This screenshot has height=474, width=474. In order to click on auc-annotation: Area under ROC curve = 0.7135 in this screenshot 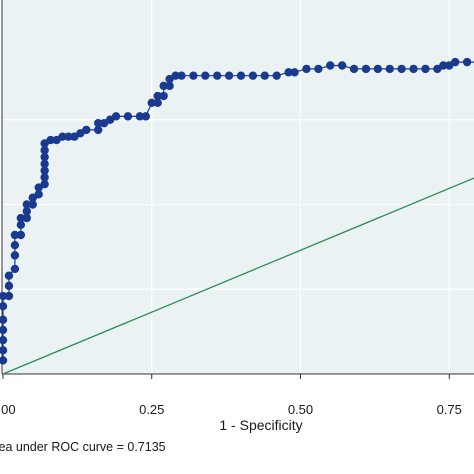, I will do `click(83, 447)`.